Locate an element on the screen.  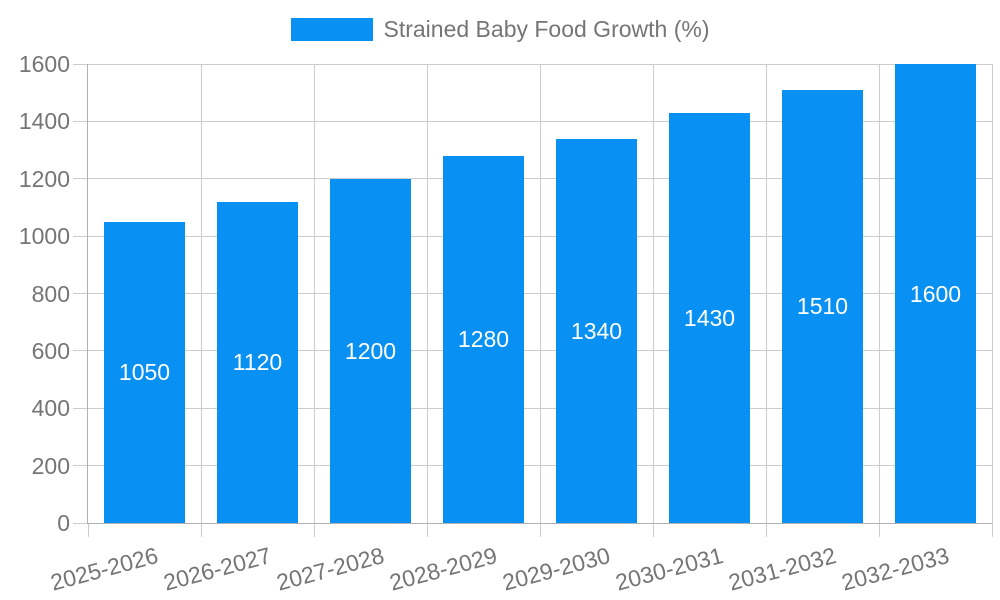
y-axis-tick-label: 400 is located at coordinates (50, 408).